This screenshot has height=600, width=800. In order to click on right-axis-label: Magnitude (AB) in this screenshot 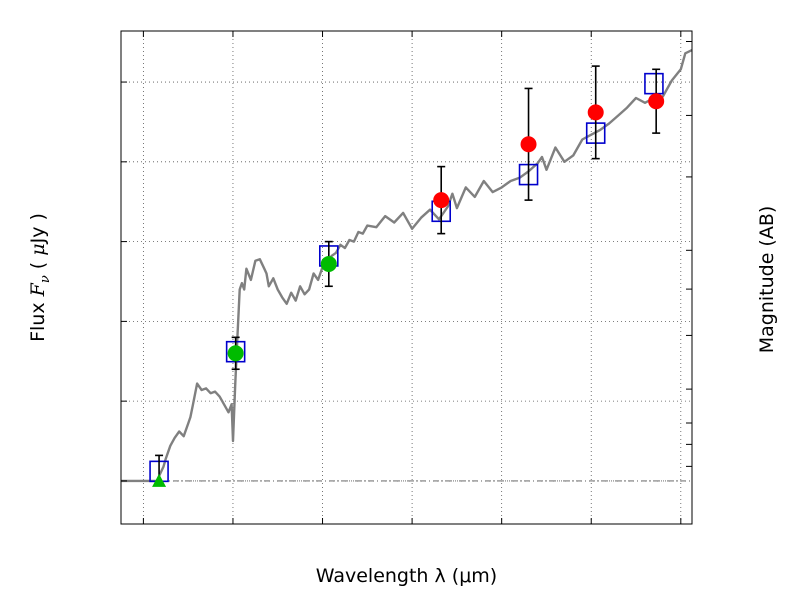, I will do `click(767, 280)`.